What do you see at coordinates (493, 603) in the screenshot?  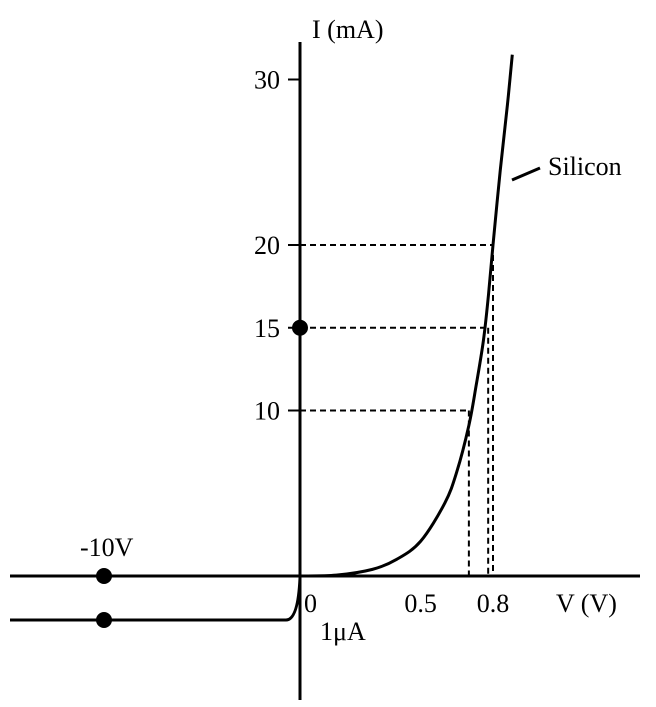 I see `x-tick-label: 0.8` at bounding box center [493, 603].